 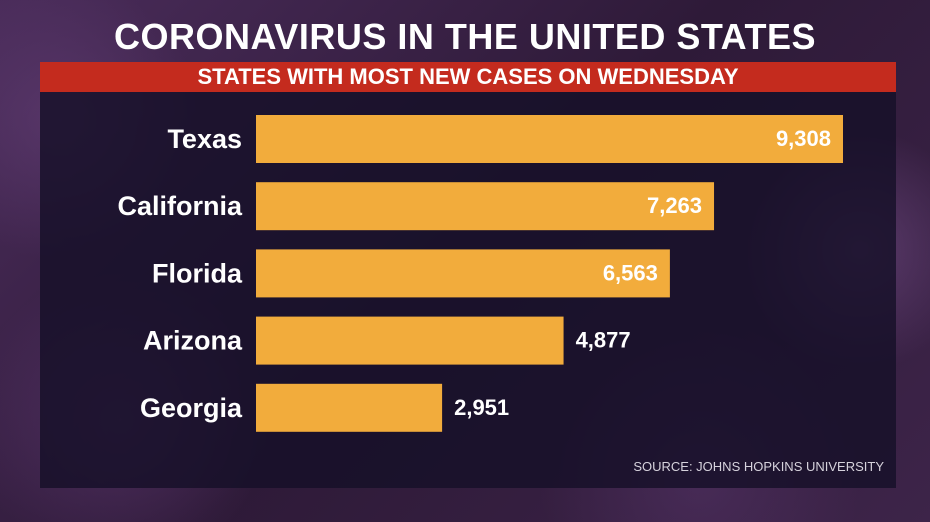 I want to click on value-label-texas: 9,308, so click(x=803, y=138).